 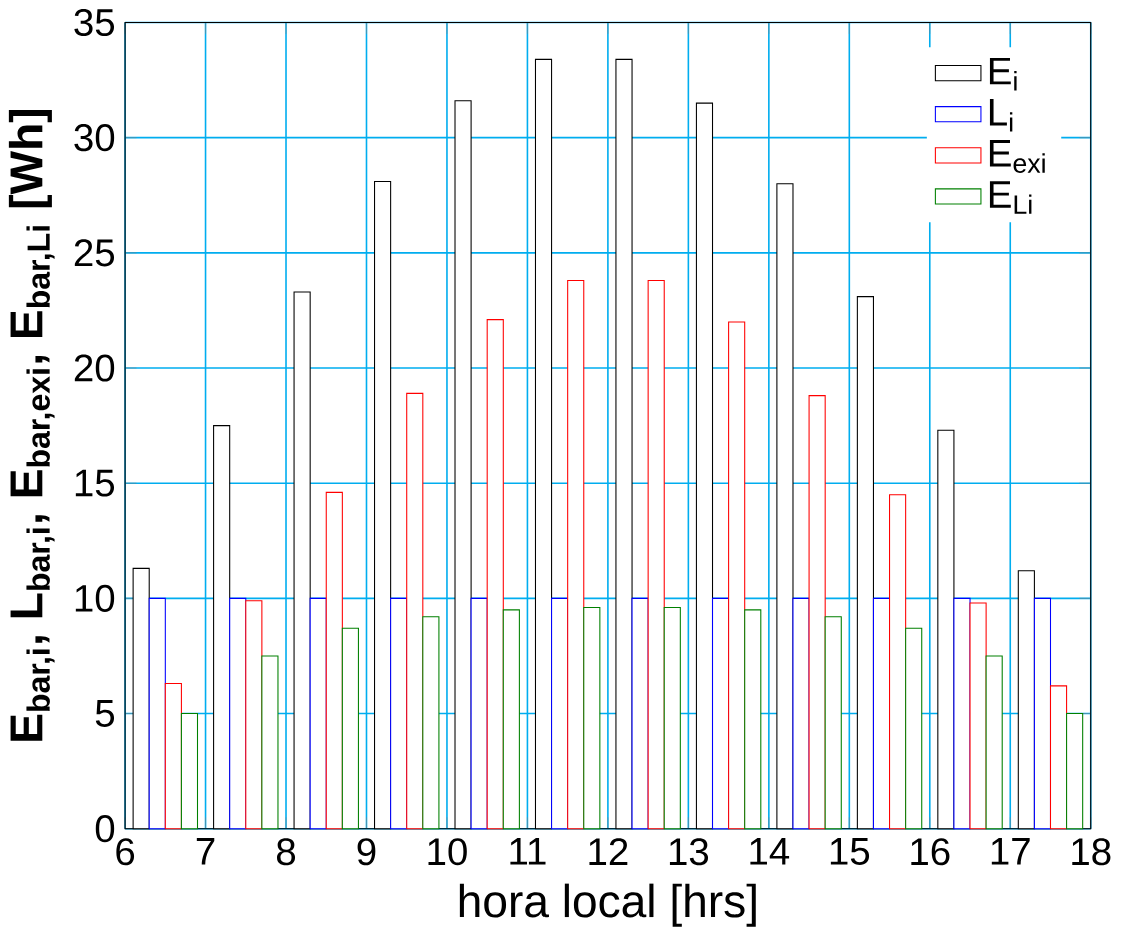 I want to click on x-tick-label: 8, so click(x=286, y=852).